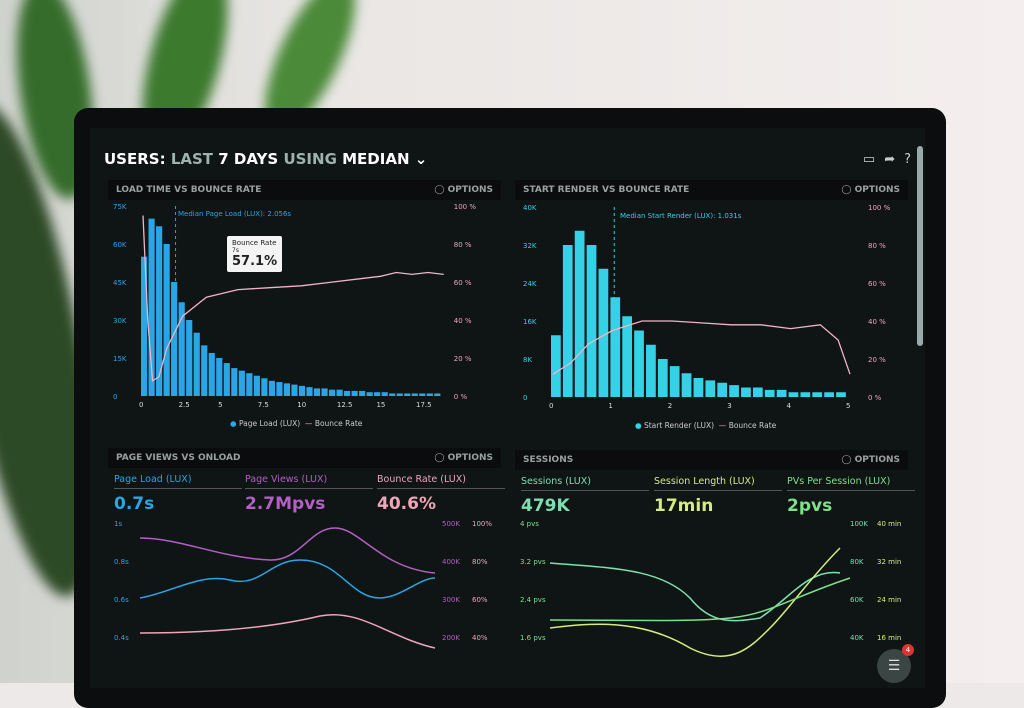  Describe the element at coordinates (255, 254) in the screenshot. I see `tooltip: Bounce Rate 7s 57.1%` at that location.